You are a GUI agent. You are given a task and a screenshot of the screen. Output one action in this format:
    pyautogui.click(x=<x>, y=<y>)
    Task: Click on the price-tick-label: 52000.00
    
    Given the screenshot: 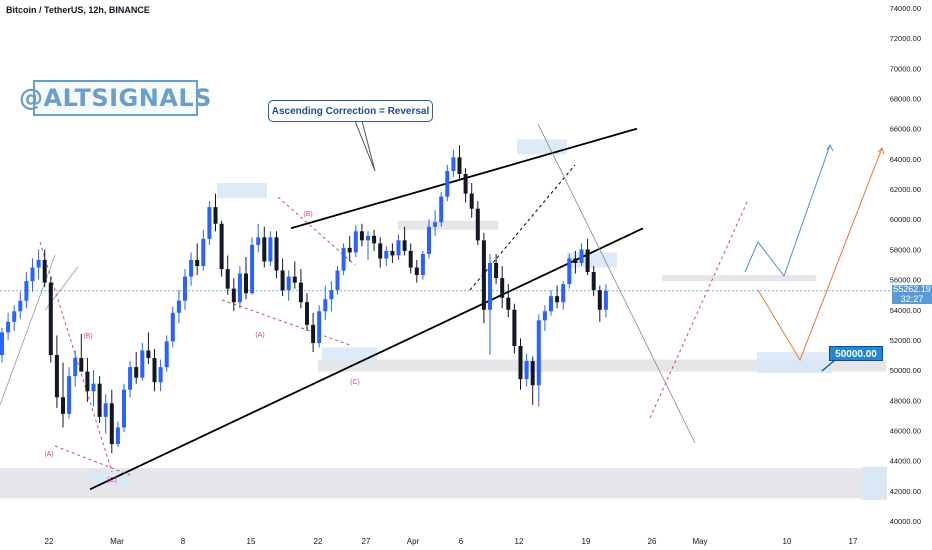 What is the action you would take?
    pyautogui.click(x=905, y=340)
    